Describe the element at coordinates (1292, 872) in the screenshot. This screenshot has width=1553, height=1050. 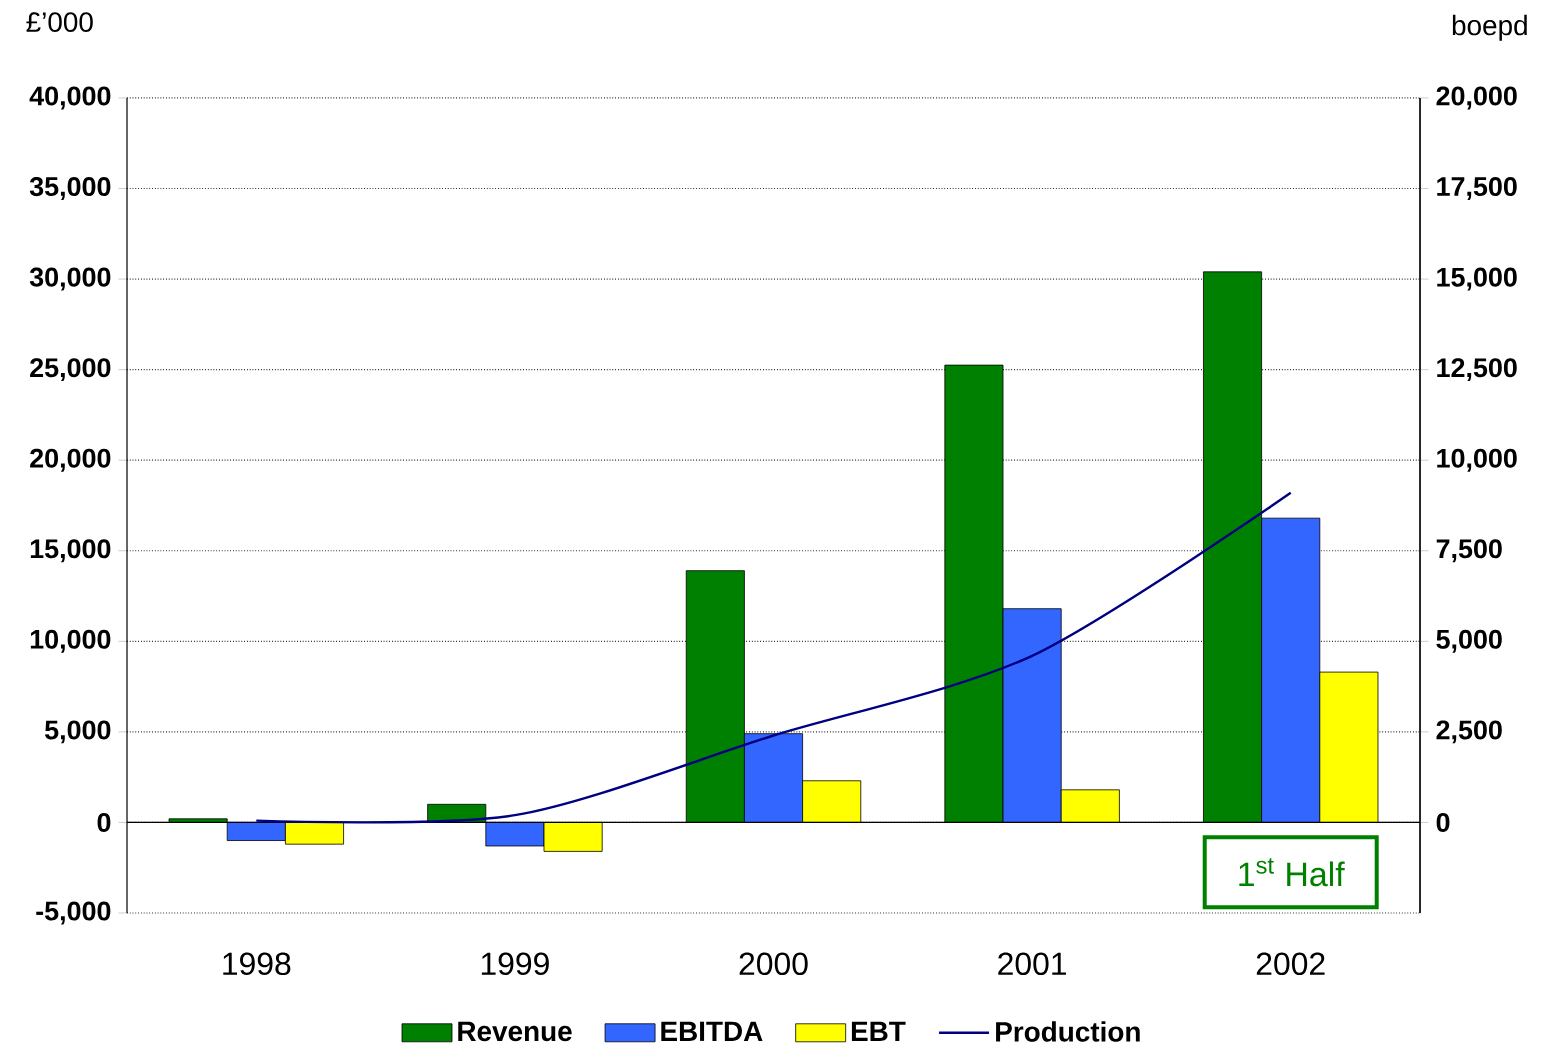
I see `annotation: 1$^{st}$ Half` at that location.